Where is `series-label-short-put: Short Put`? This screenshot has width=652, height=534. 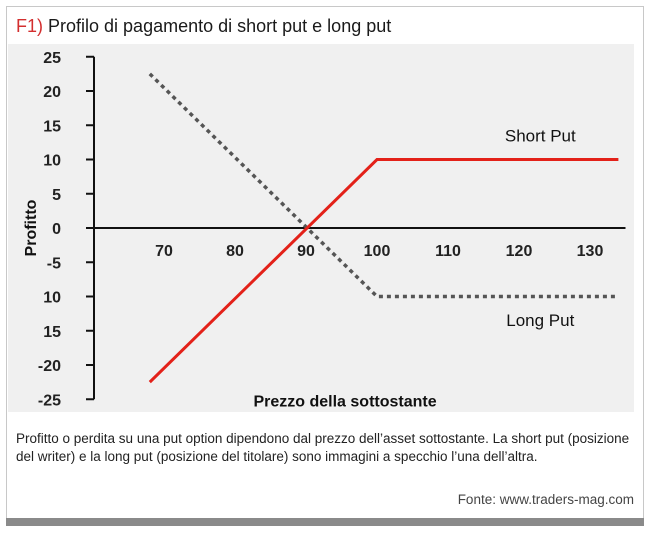
series-label-short-put: Short Put is located at coordinates (540, 136).